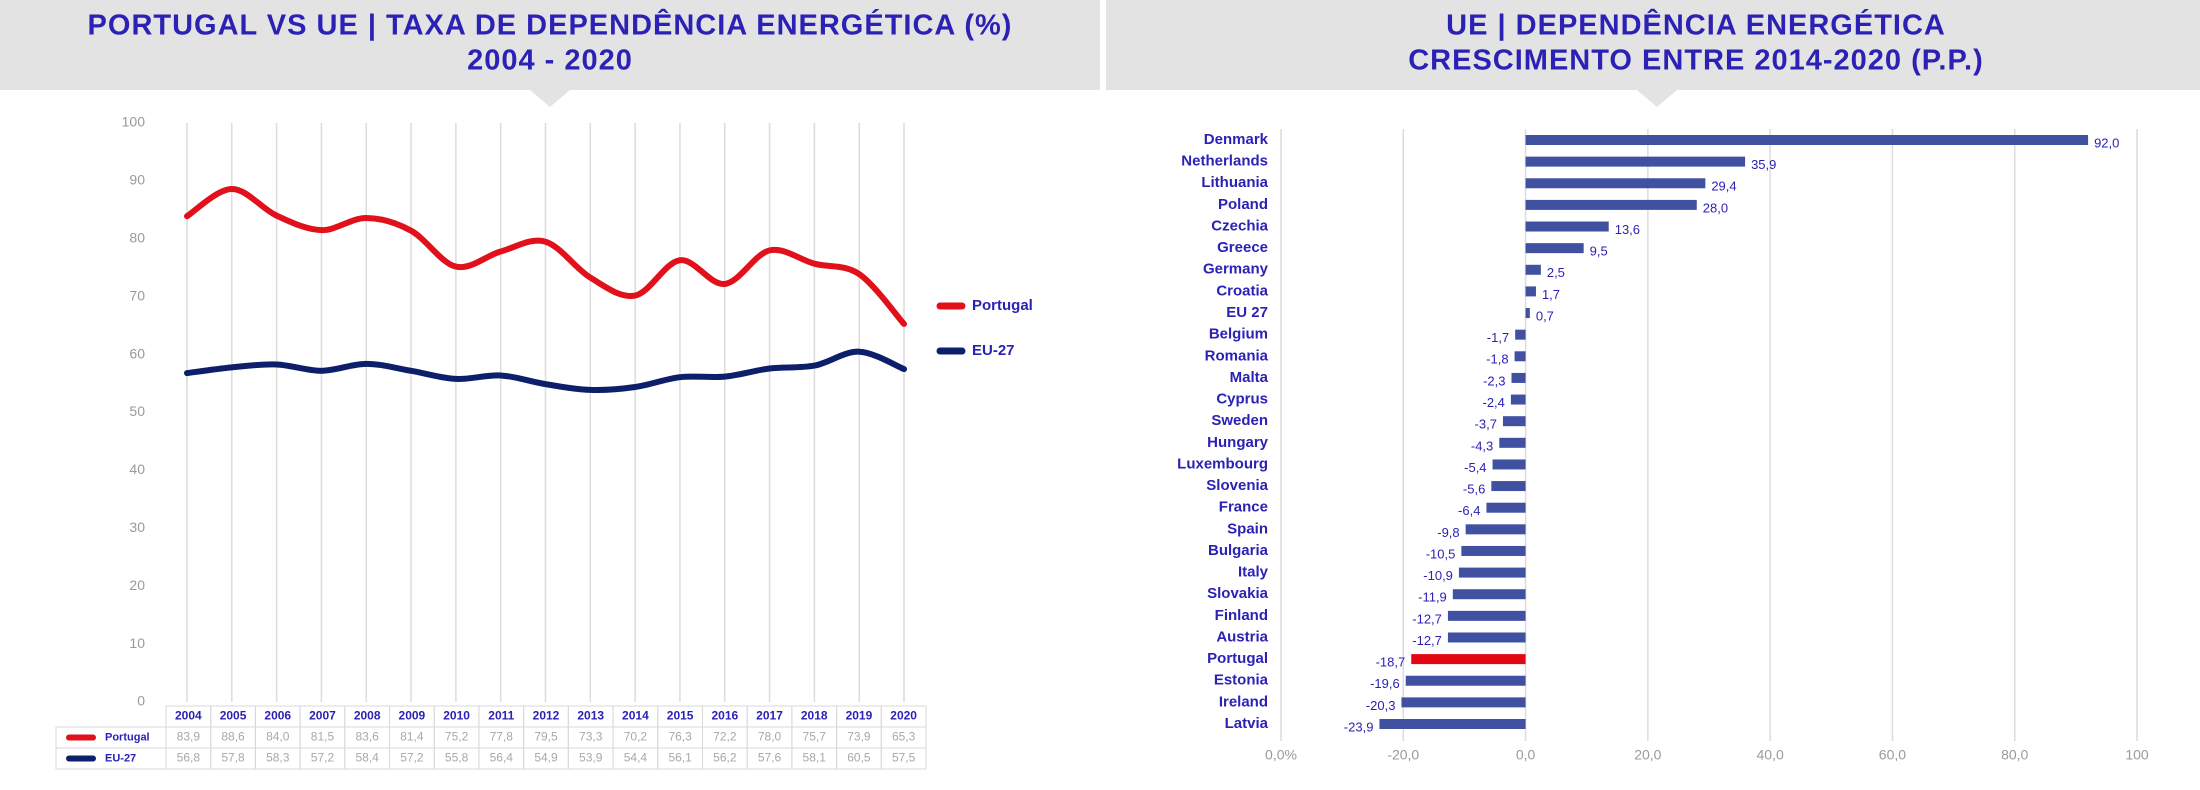 This screenshot has height=790, width=2200. Describe the element at coordinates (725, 758) in the screenshot. I see `table-value: 56,2` at that location.